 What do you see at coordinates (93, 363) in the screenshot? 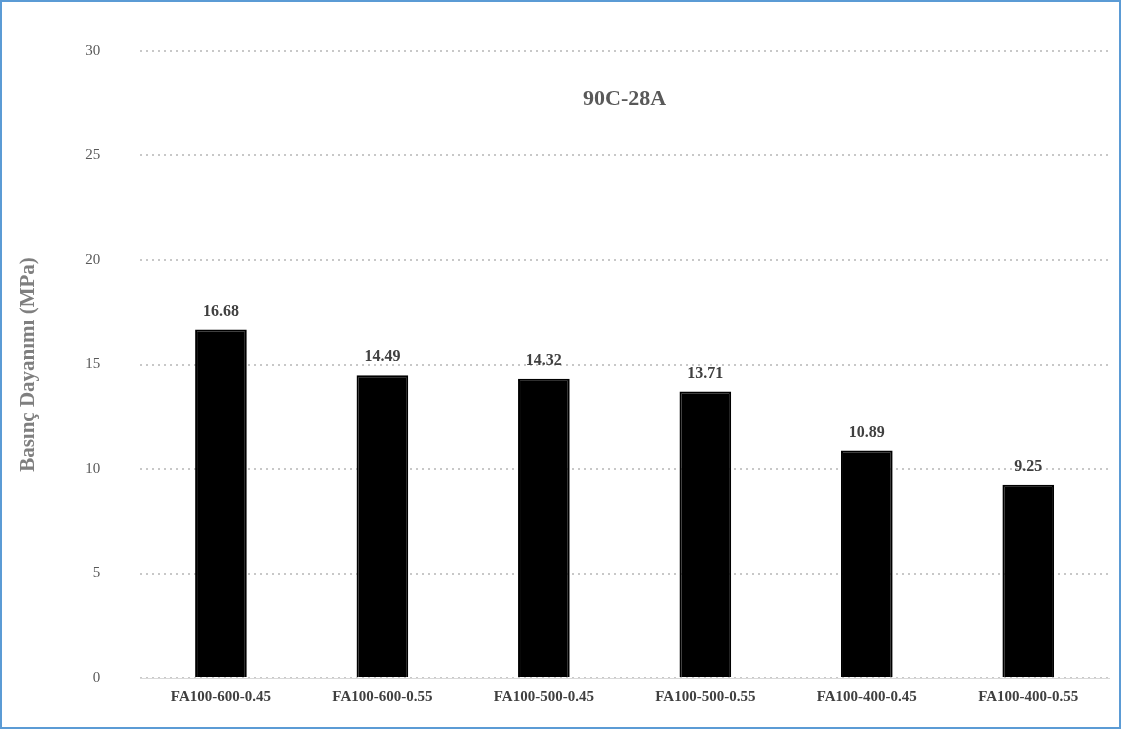
I see `y-tick-label: 15` at bounding box center [93, 363].